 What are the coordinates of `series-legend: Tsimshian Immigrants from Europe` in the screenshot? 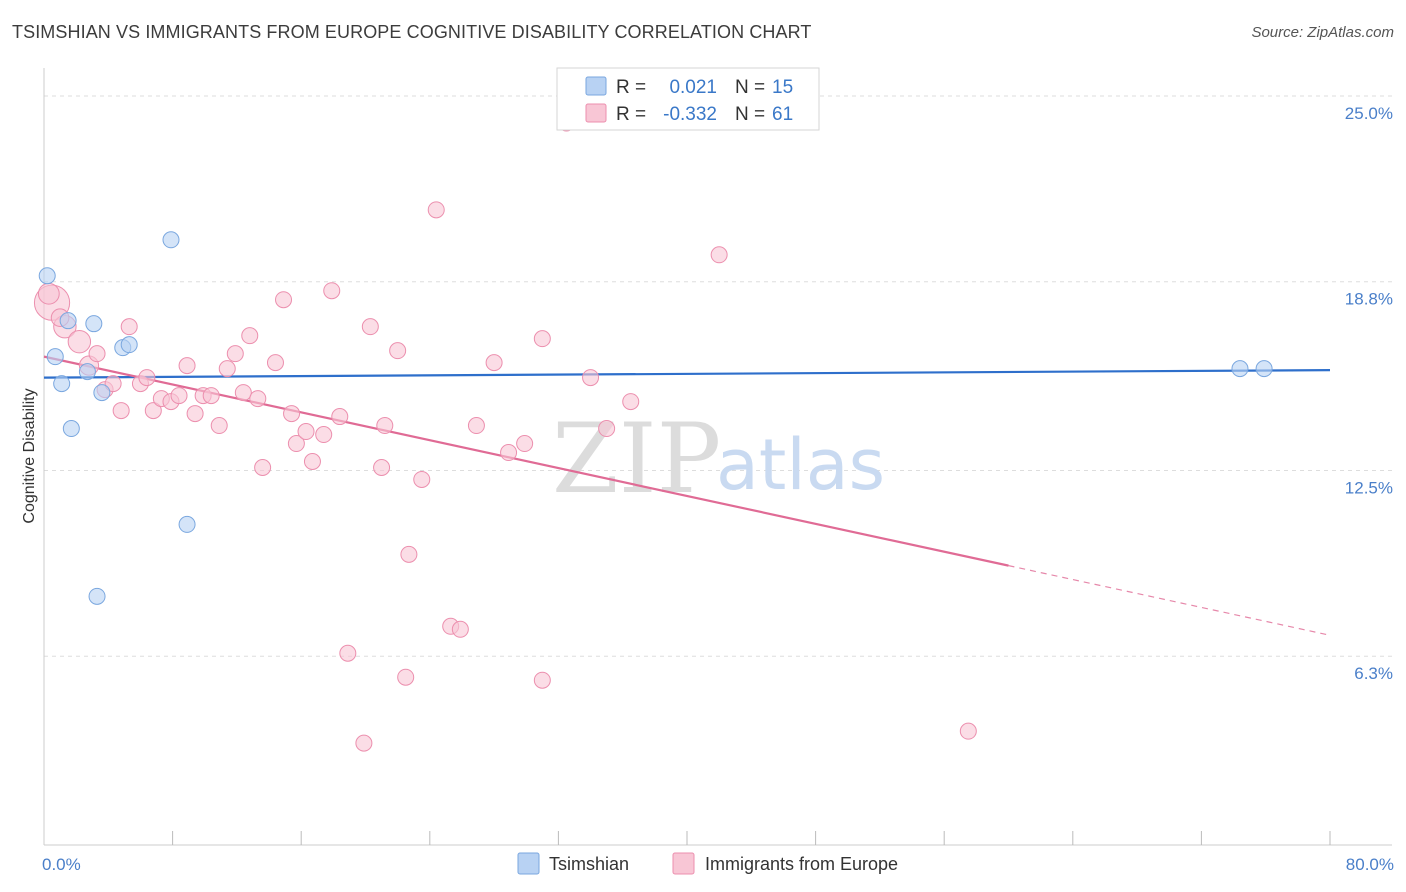 It's located at (707, 863).